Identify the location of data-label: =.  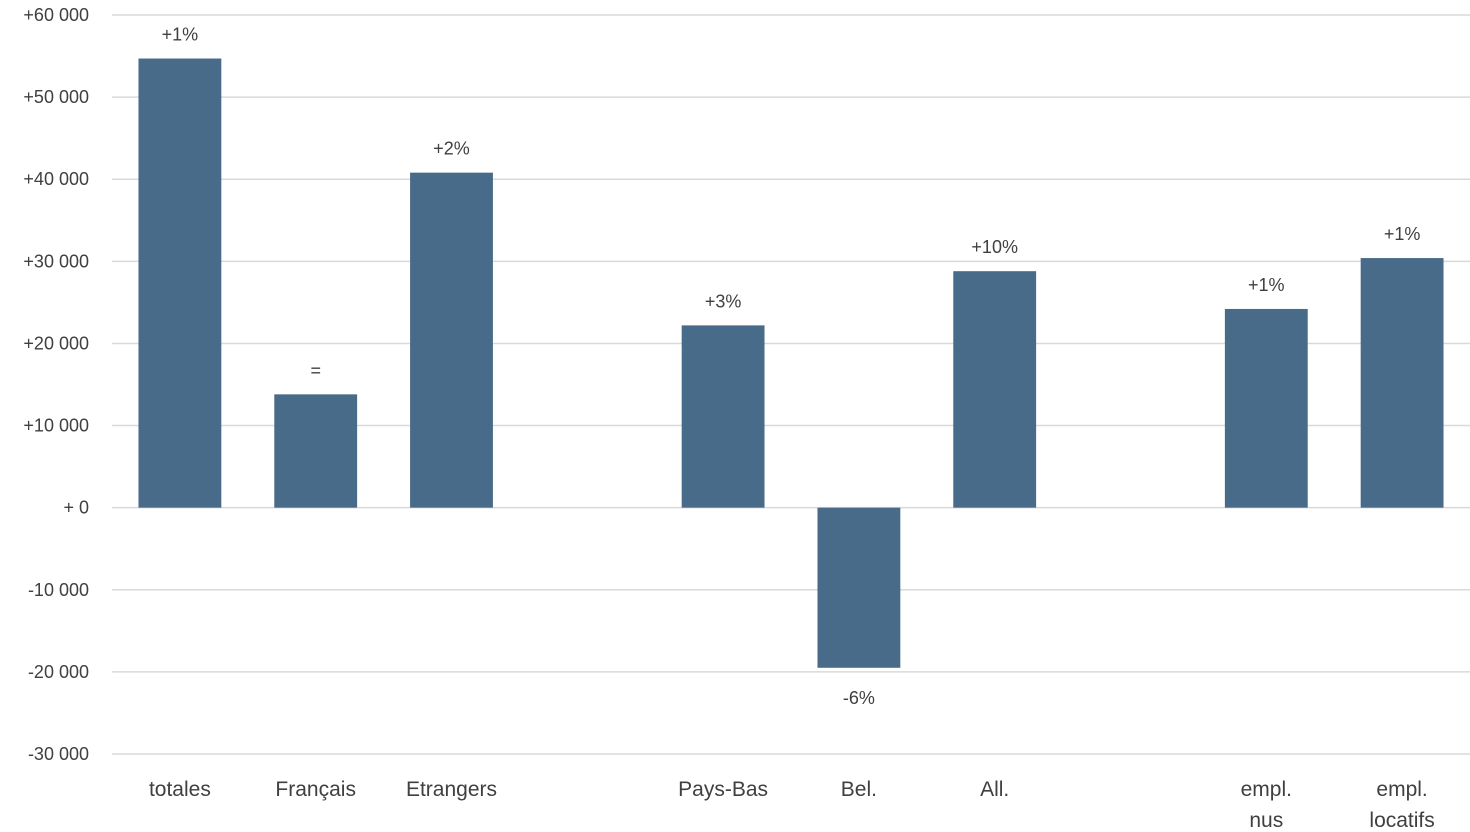
(315, 370).